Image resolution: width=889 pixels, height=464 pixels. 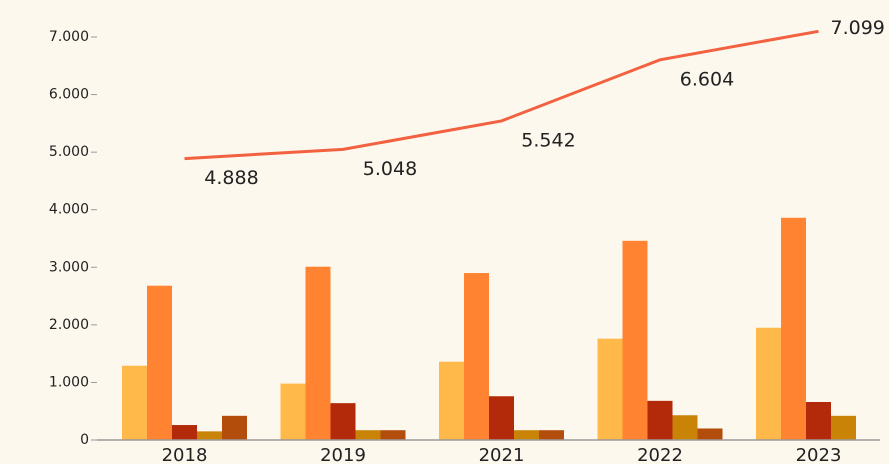 What do you see at coordinates (660, 454) in the screenshot?
I see `x-tick-label: 2022` at bounding box center [660, 454].